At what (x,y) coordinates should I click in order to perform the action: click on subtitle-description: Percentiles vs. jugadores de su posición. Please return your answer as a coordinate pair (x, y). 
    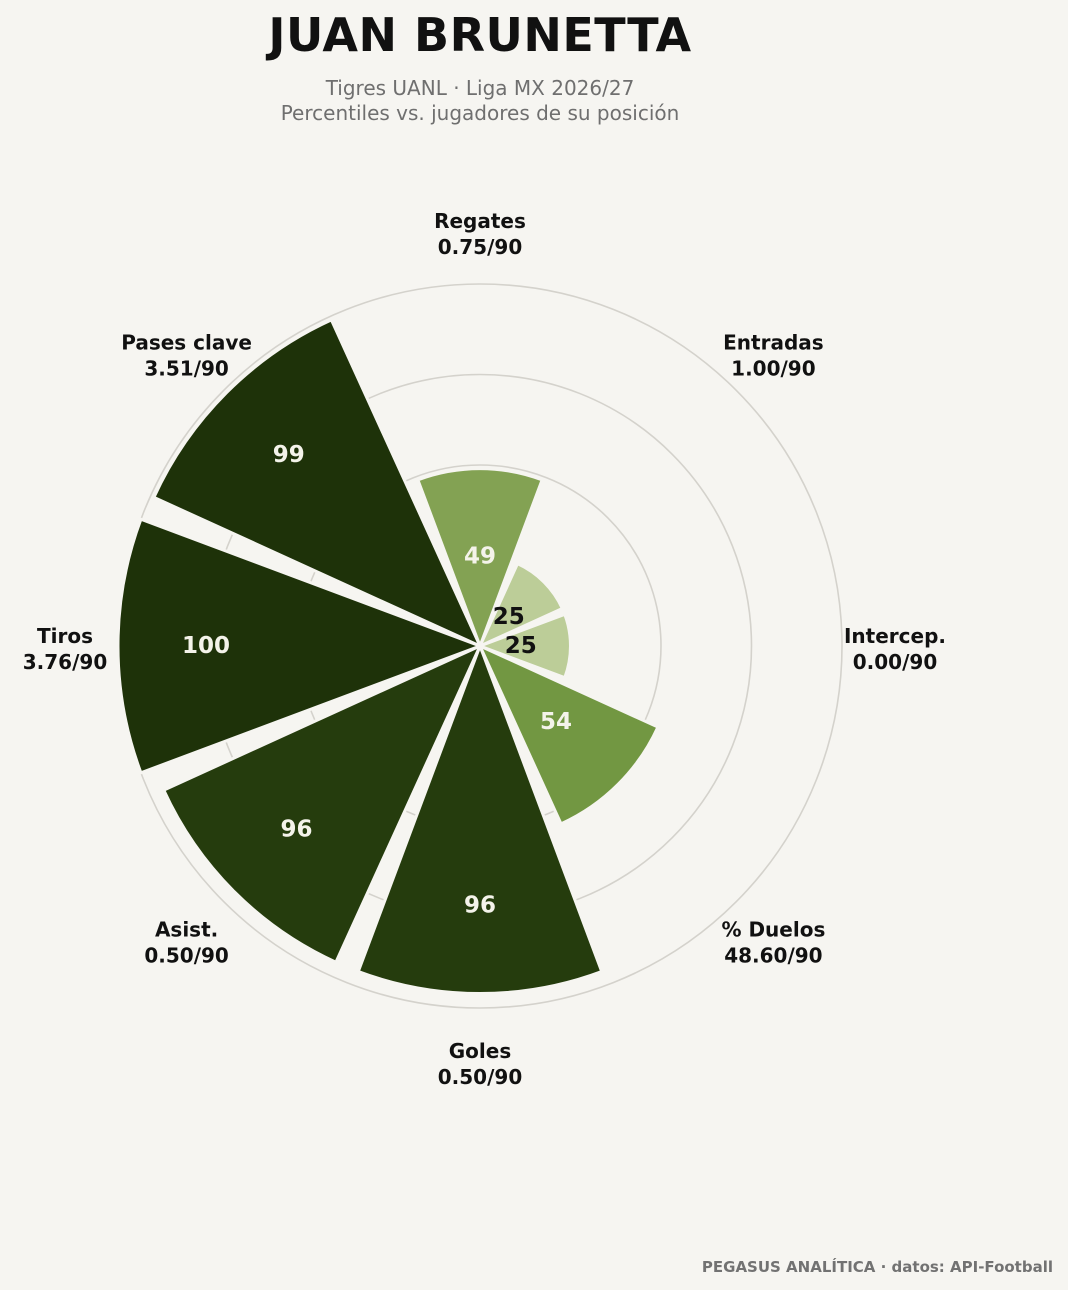
    Looking at the image, I should click on (480, 113).